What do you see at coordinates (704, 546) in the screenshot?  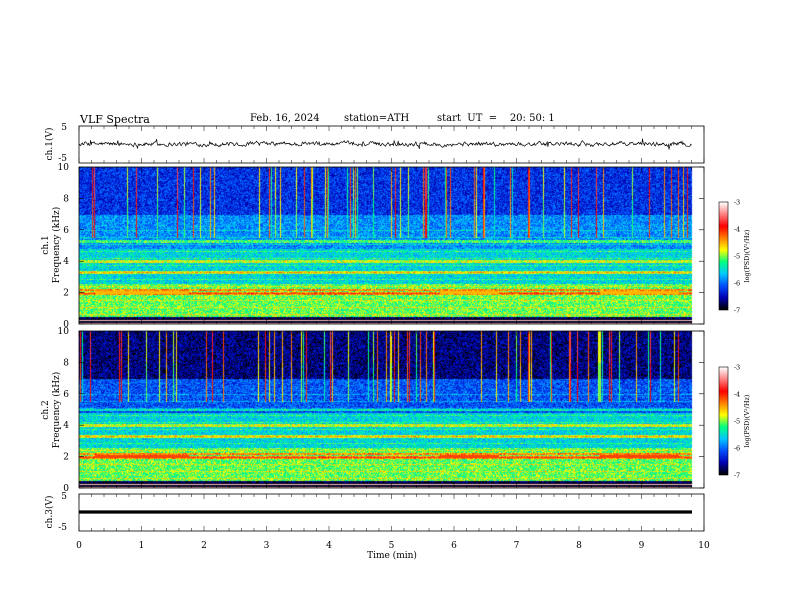 I see `x-tick-label: 10` at bounding box center [704, 546].